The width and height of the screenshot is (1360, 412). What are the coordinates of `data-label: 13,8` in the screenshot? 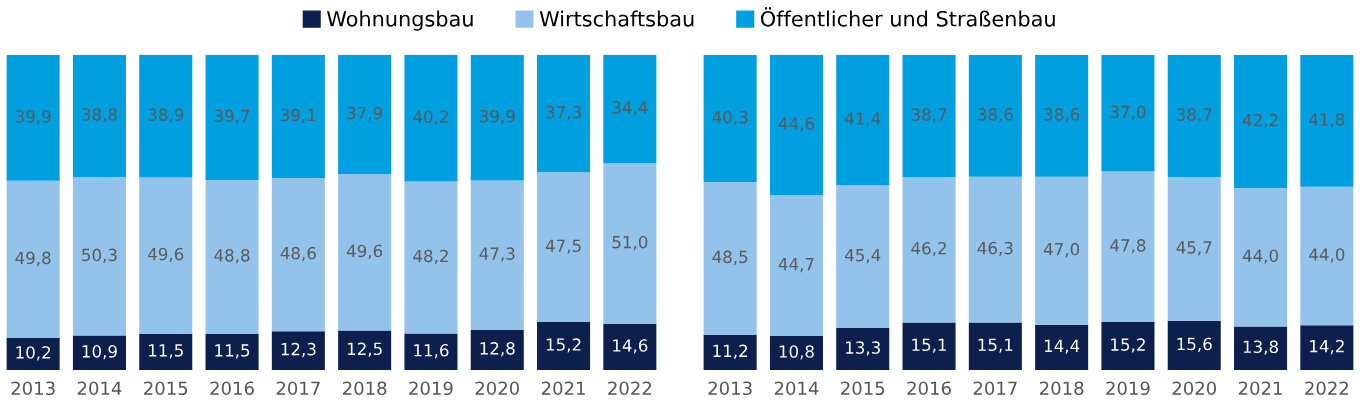 It's located at (1260, 347).